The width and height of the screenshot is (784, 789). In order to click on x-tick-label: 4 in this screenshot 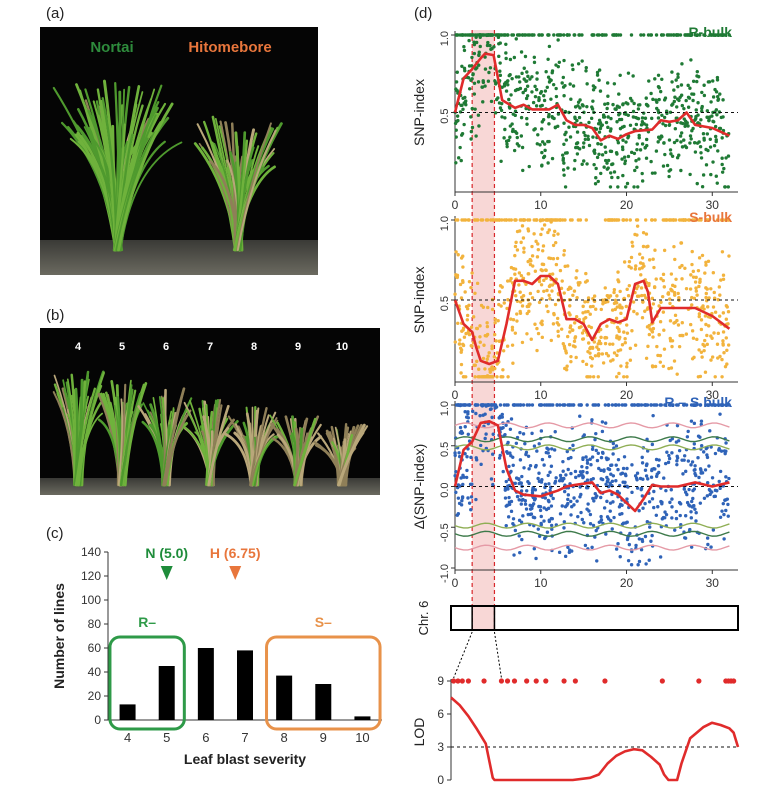, I will do `click(127, 737)`.